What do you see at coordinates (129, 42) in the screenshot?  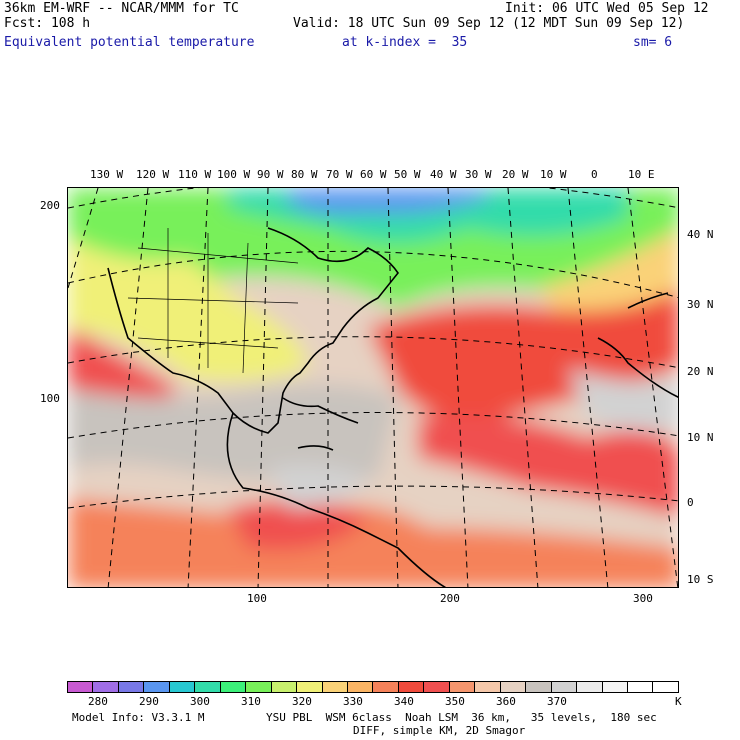 I see `field-name: Equivalent potential temperature` at bounding box center [129, 42].